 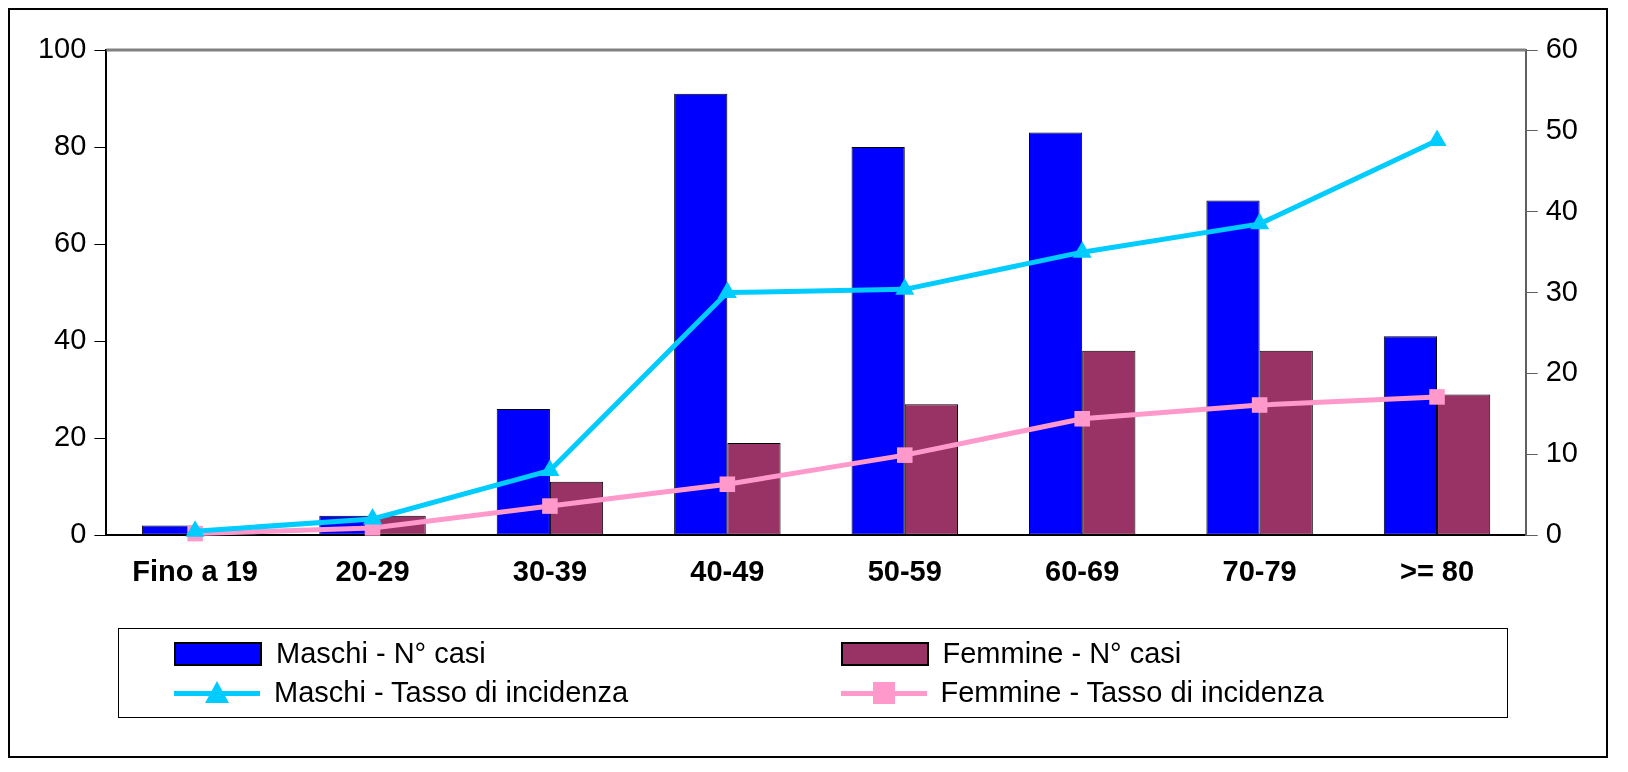 I want to click on x-tick-label: 60-69, so click(x=1082, y=570).